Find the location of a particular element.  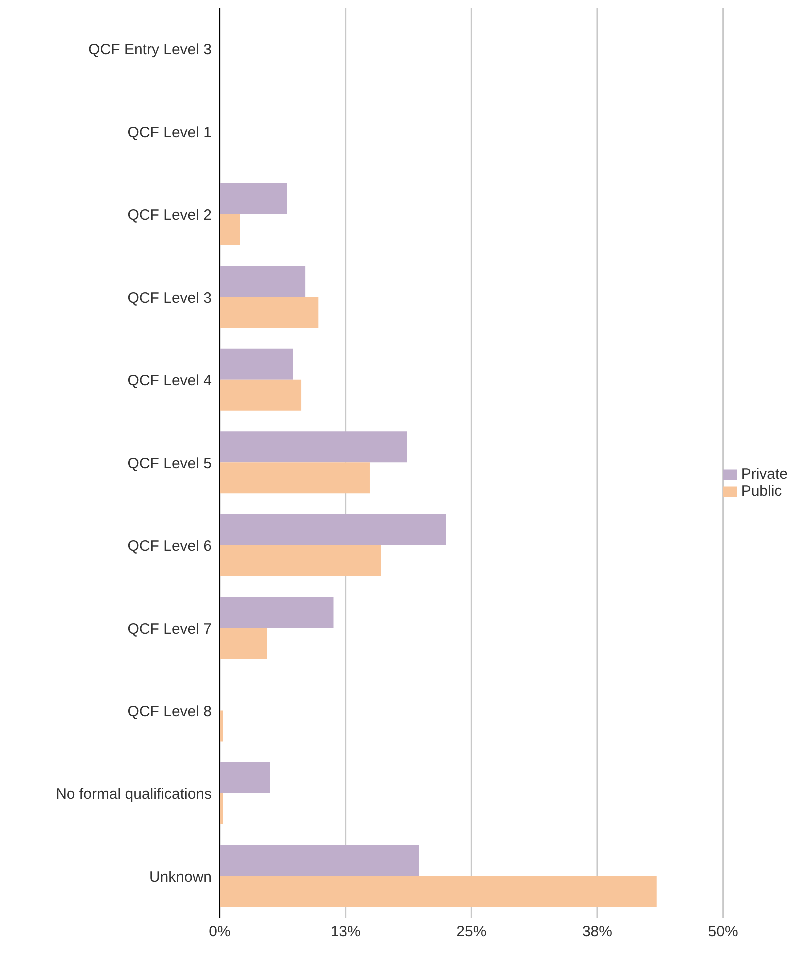

y-tick-label: QCF Entry Level 3 is located at coordinates (150, 50).